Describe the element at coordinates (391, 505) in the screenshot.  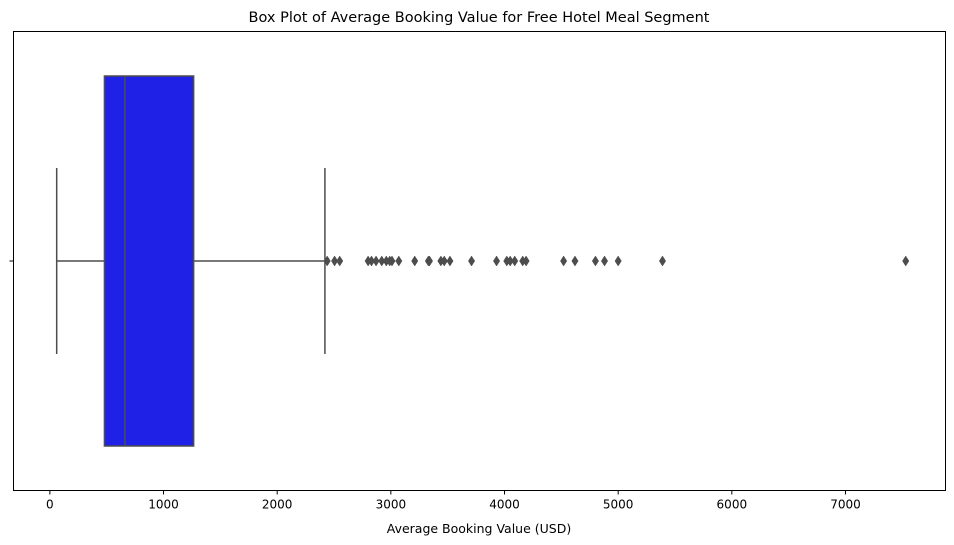
I see `x-tick-label: 3000` at that location.